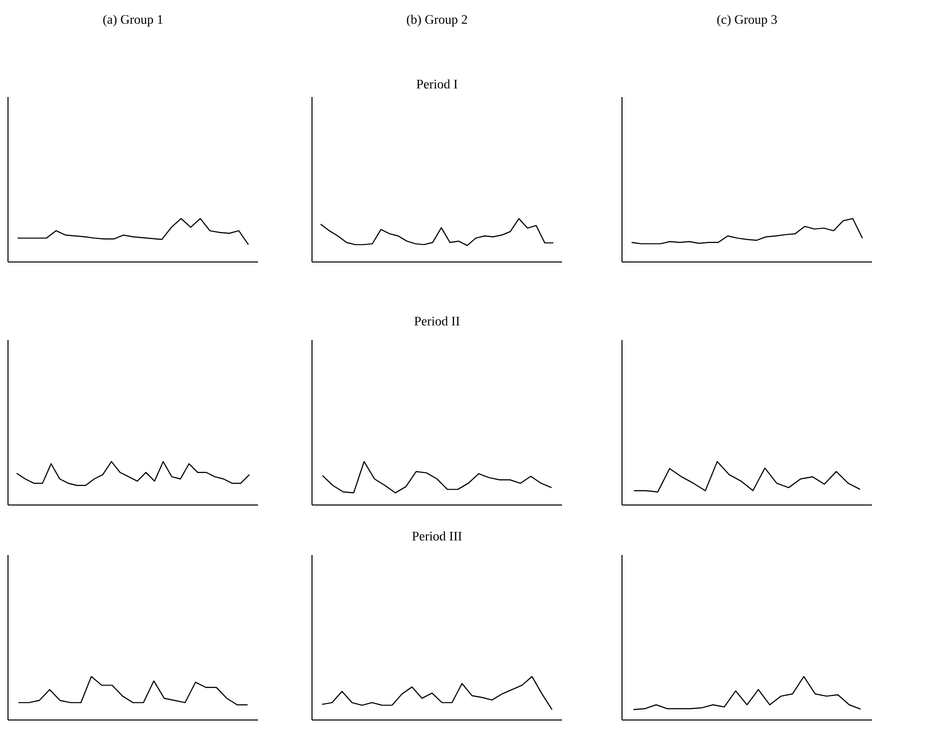 The height and width of the screenshot is (729, 930). What do you see at coordinates (437, 321) in the screenshot?
I see `chart-title: Period II` at bounding box center [437, 321].